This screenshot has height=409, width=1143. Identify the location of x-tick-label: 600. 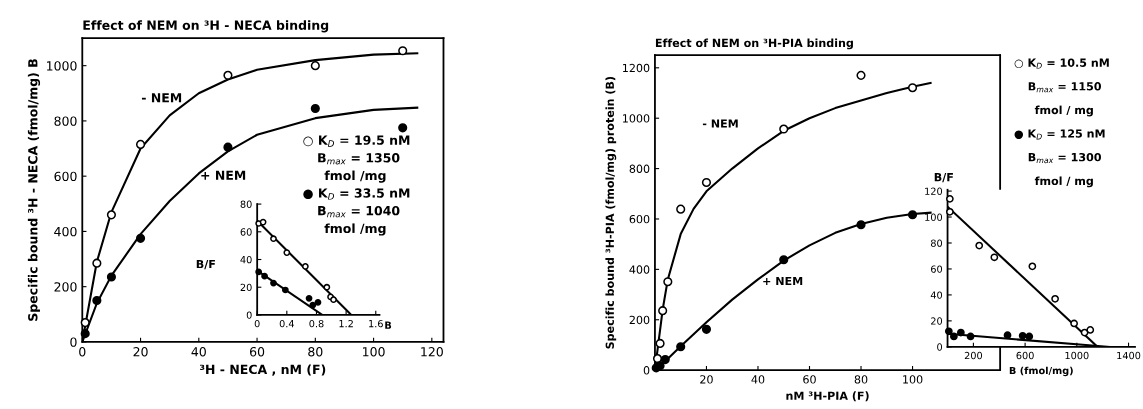
(1025, 355).